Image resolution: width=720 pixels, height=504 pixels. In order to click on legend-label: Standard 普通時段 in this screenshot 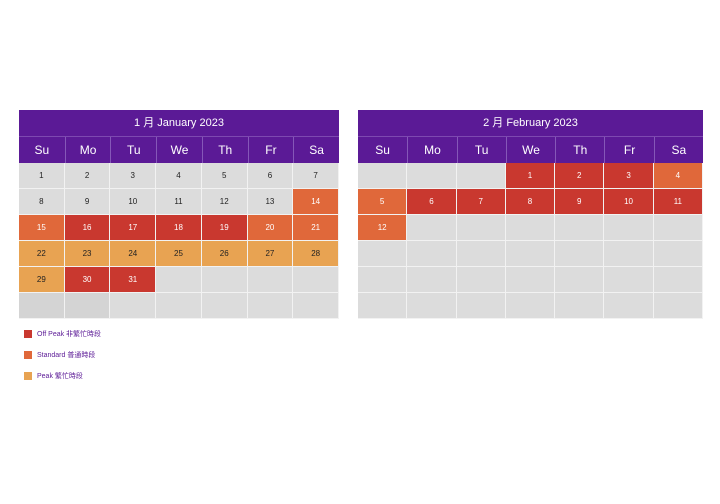, I will do `click(66, 355)`.